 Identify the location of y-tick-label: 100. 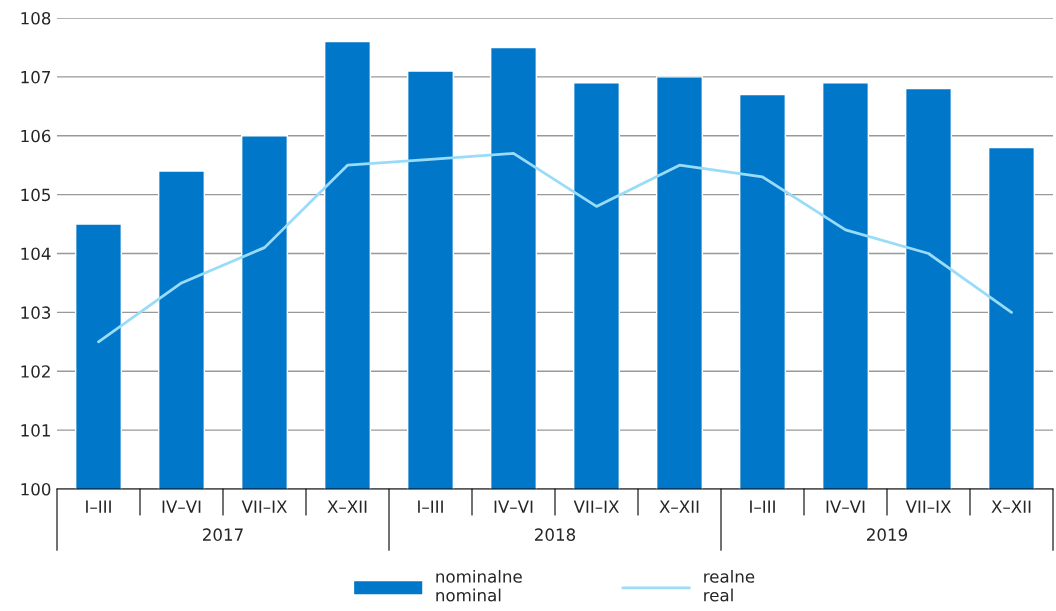
(36, 489).